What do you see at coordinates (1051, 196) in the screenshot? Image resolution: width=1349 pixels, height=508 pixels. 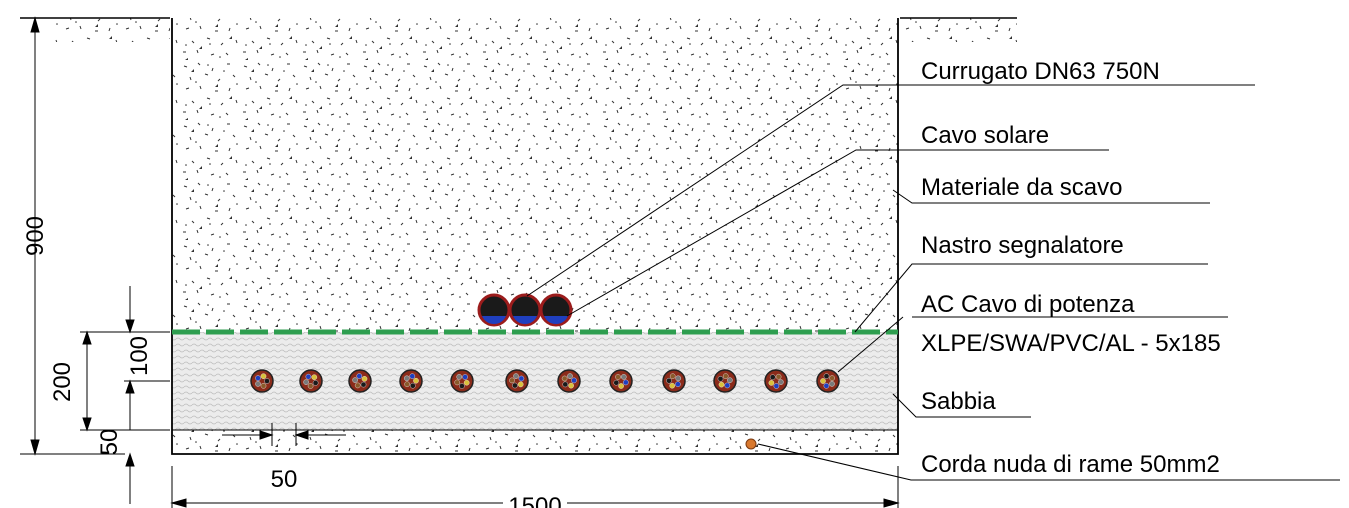 I see `leader-materiale` at bounding box center [1051, 196].